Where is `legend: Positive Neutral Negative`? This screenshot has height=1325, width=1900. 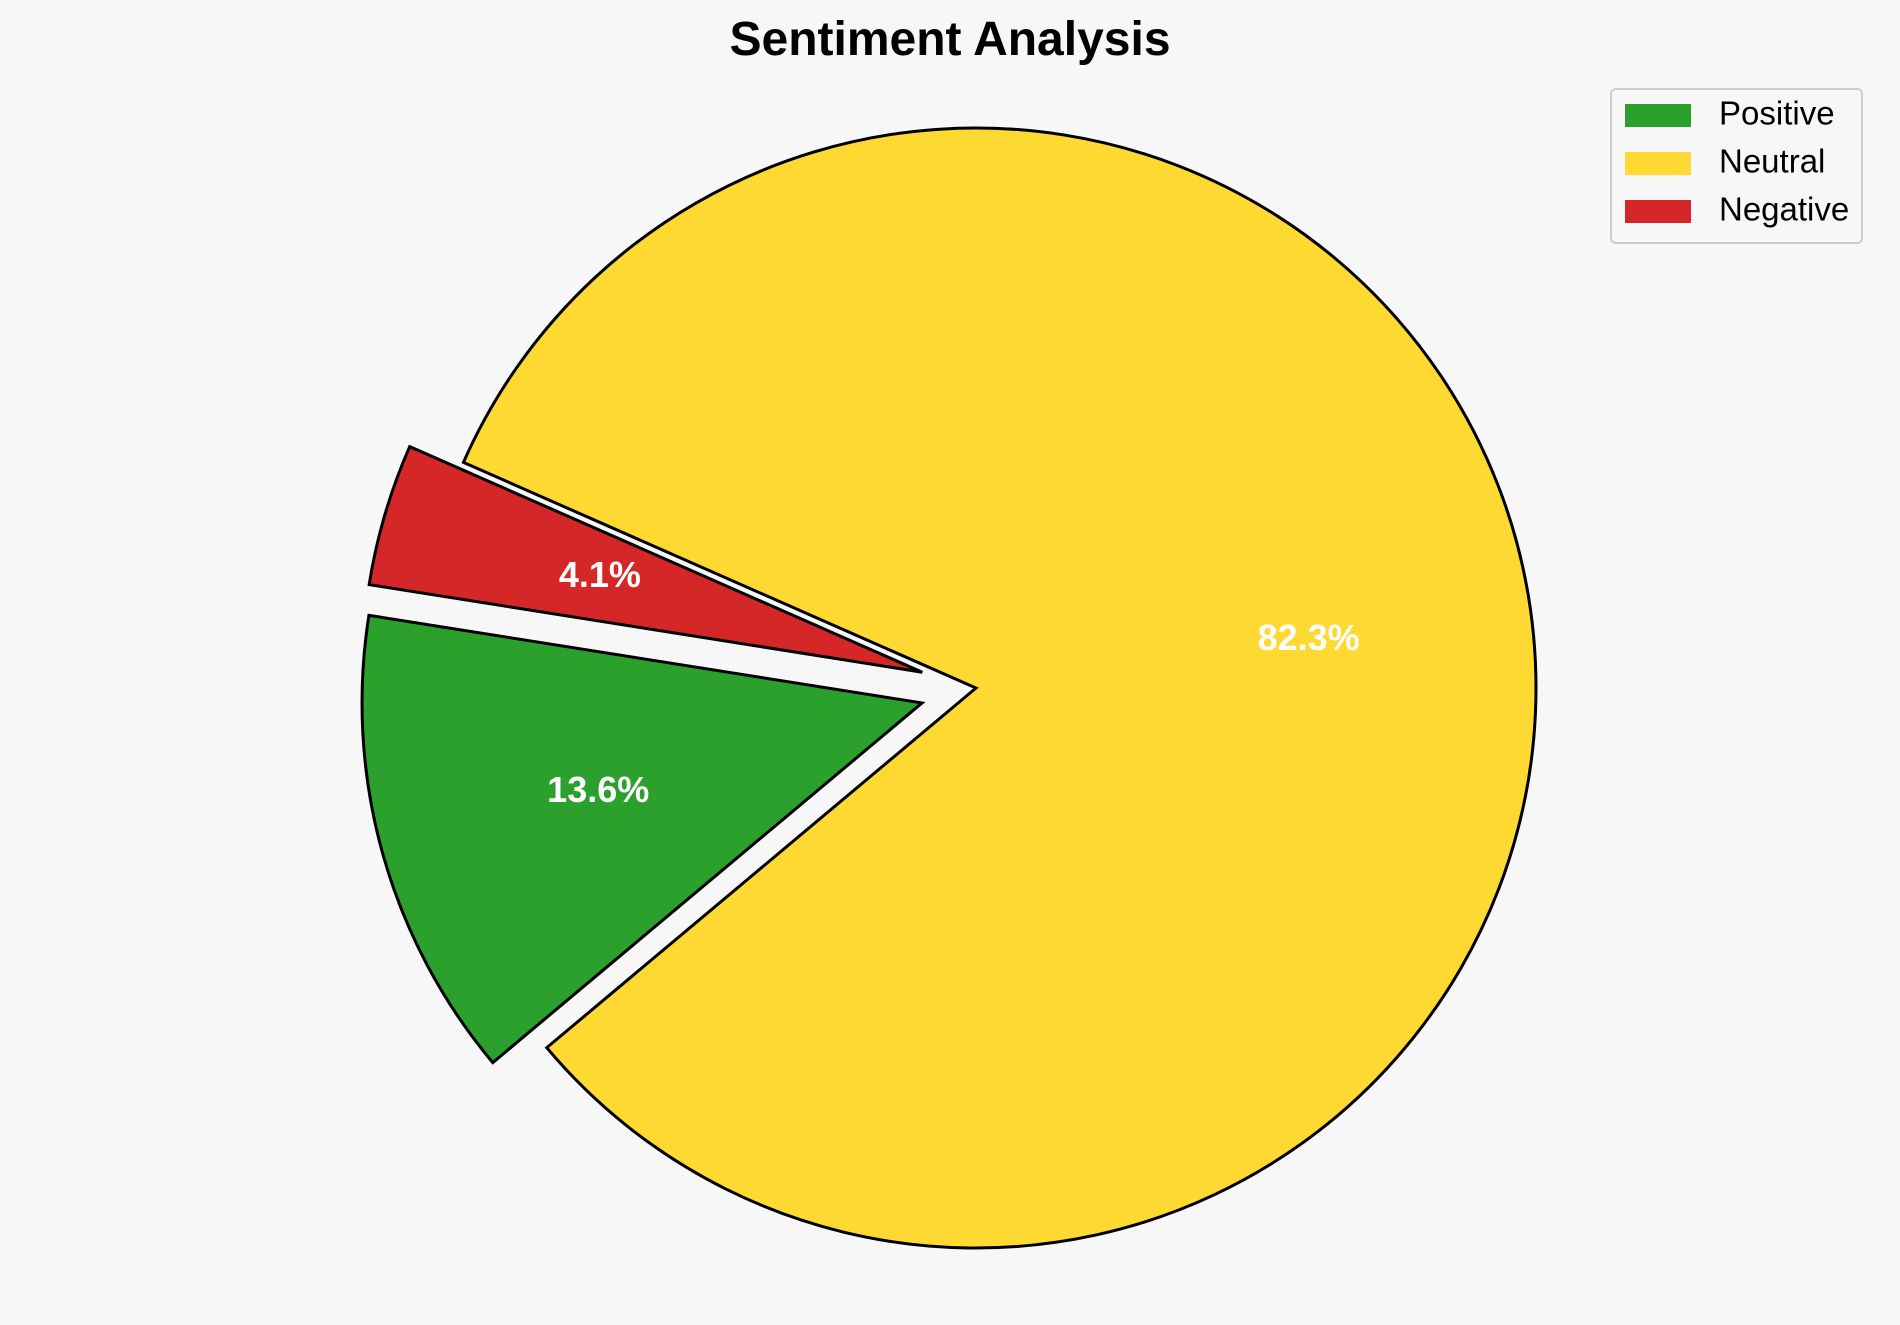 legend: Positive Neutral Negative is located at coordinates (1736, 166).